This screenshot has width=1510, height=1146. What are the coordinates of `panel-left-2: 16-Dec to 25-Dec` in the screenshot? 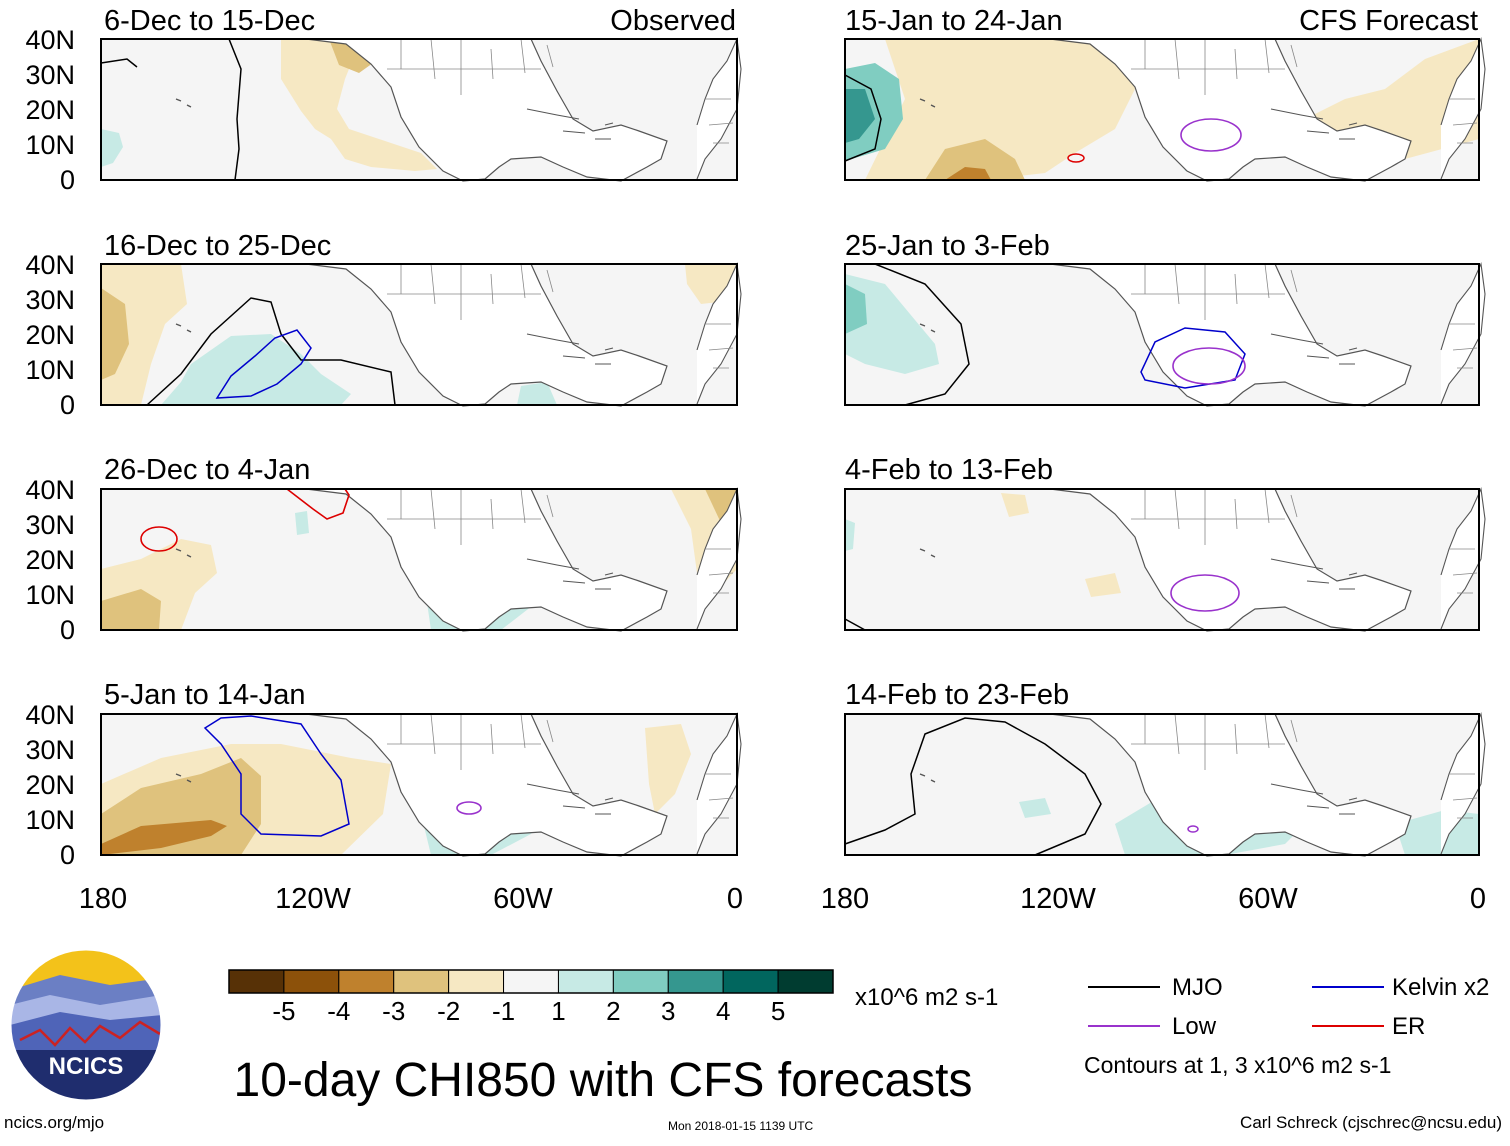 It's located at (421, 318).